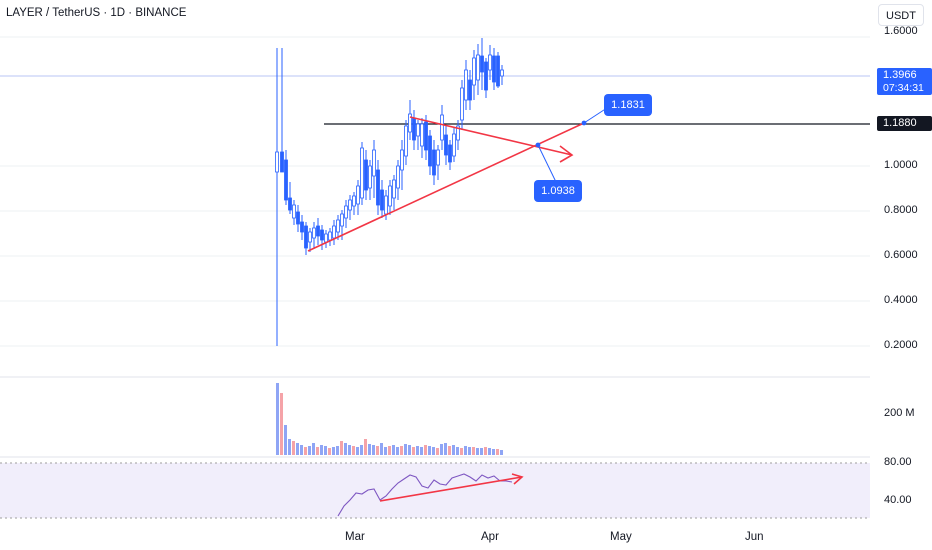 The image size is (932, 550). Describe the element at coordinates (754, 537) in the screenshot. I see `time-tick: Jun` at that location.